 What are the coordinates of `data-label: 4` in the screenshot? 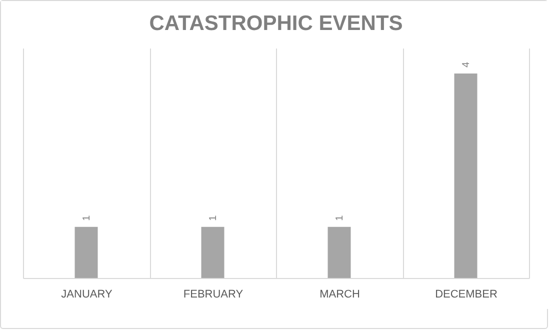 It's located at (466, 65).